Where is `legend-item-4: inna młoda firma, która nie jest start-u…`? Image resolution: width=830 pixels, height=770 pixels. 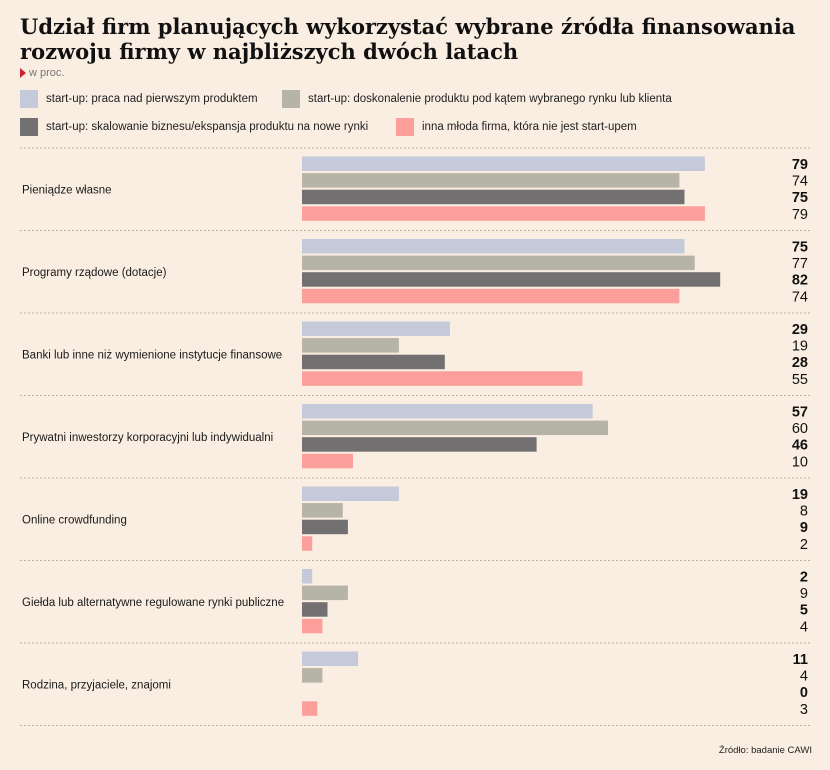 legend-item-4: inna młoda firma, która nie jest start-u… is located at coordinates (516, 127).